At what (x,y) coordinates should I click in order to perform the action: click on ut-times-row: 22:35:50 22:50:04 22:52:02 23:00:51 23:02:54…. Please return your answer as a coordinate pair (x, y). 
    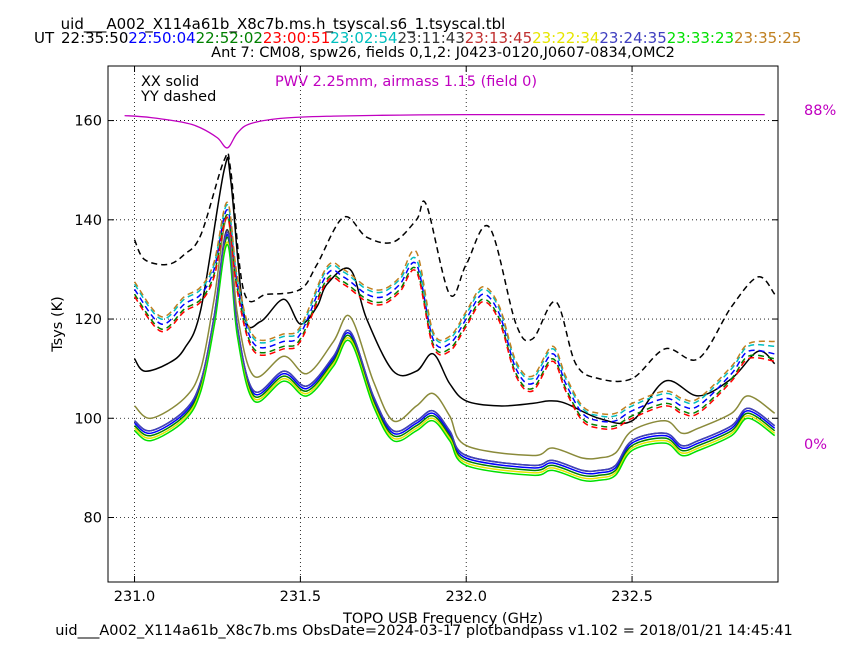
    Looking at the image, I should click on (431, 38).